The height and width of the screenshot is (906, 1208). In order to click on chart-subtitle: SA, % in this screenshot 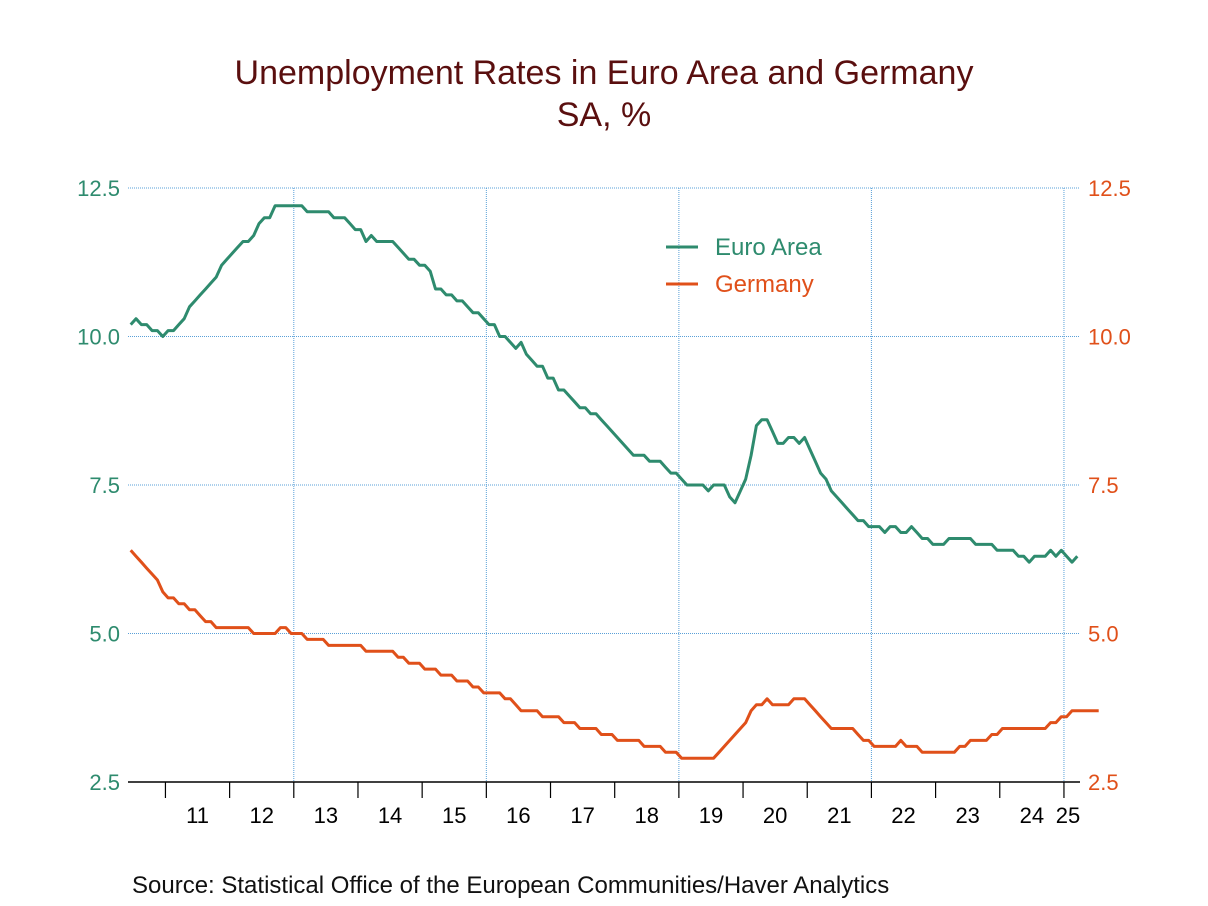, I will do `click(604, 115)`.